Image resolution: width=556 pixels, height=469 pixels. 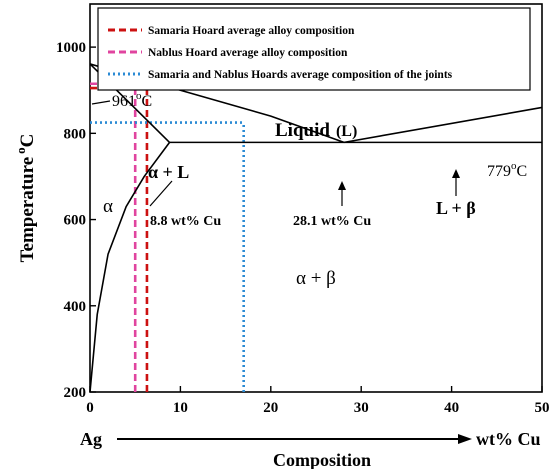 I want to click on liquid-region-label: Liquid (L), so click(x=316, y=130).